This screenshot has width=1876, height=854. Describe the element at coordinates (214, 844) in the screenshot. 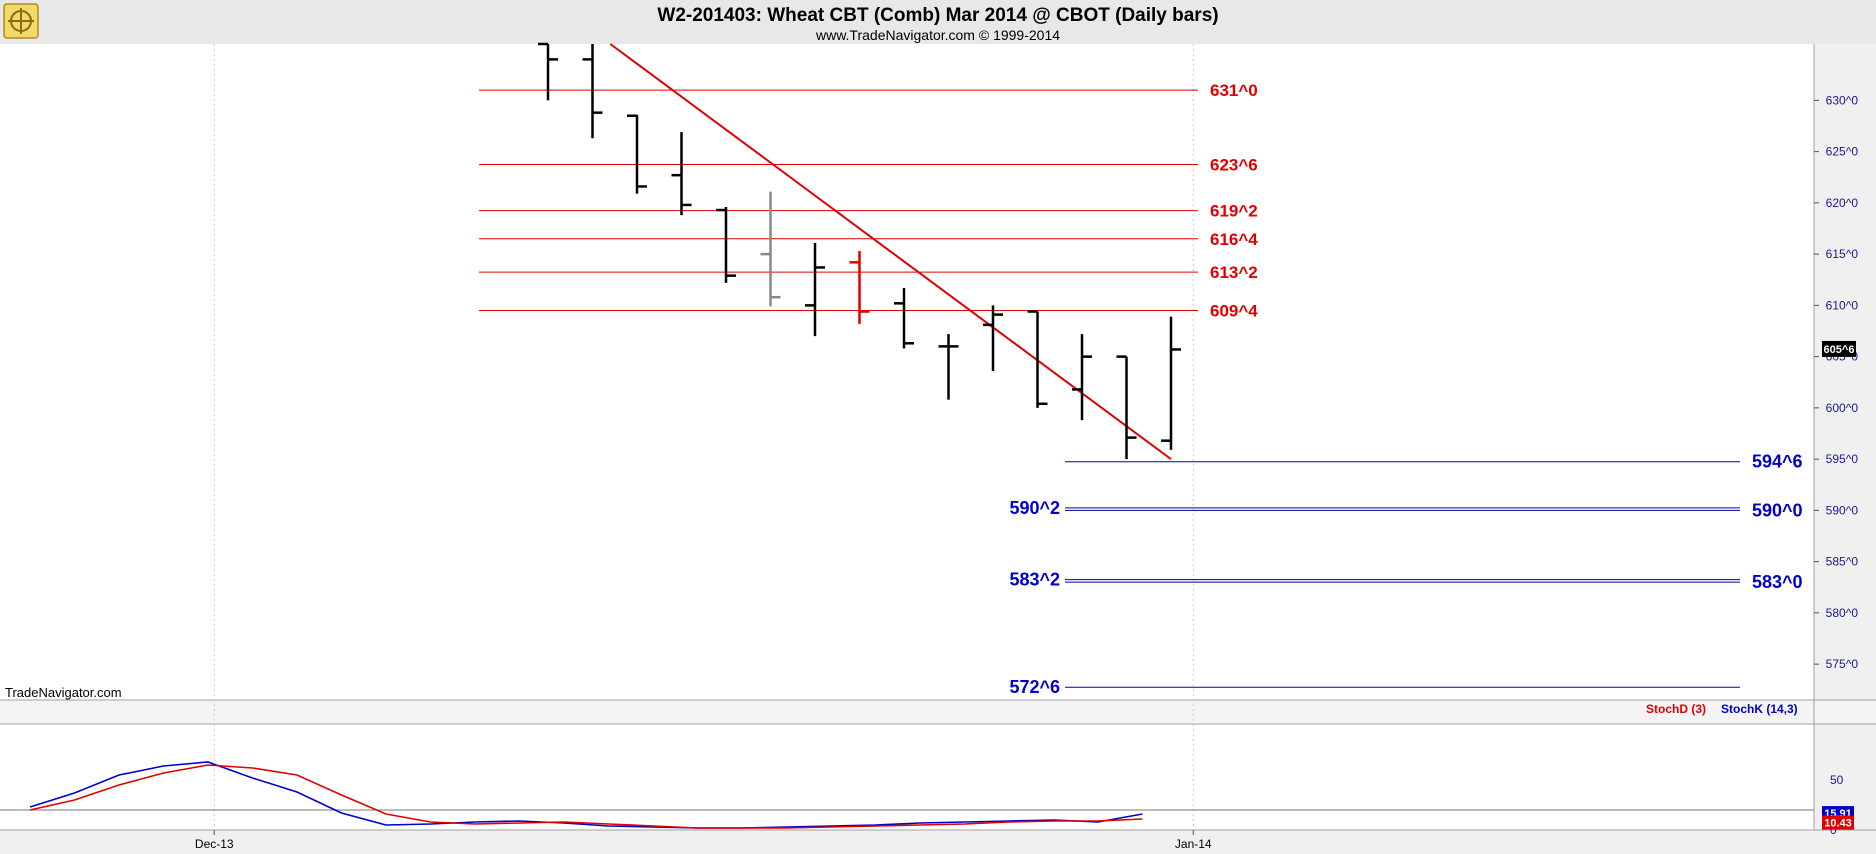

I see `date-tick-label: Dec-13` at that location.